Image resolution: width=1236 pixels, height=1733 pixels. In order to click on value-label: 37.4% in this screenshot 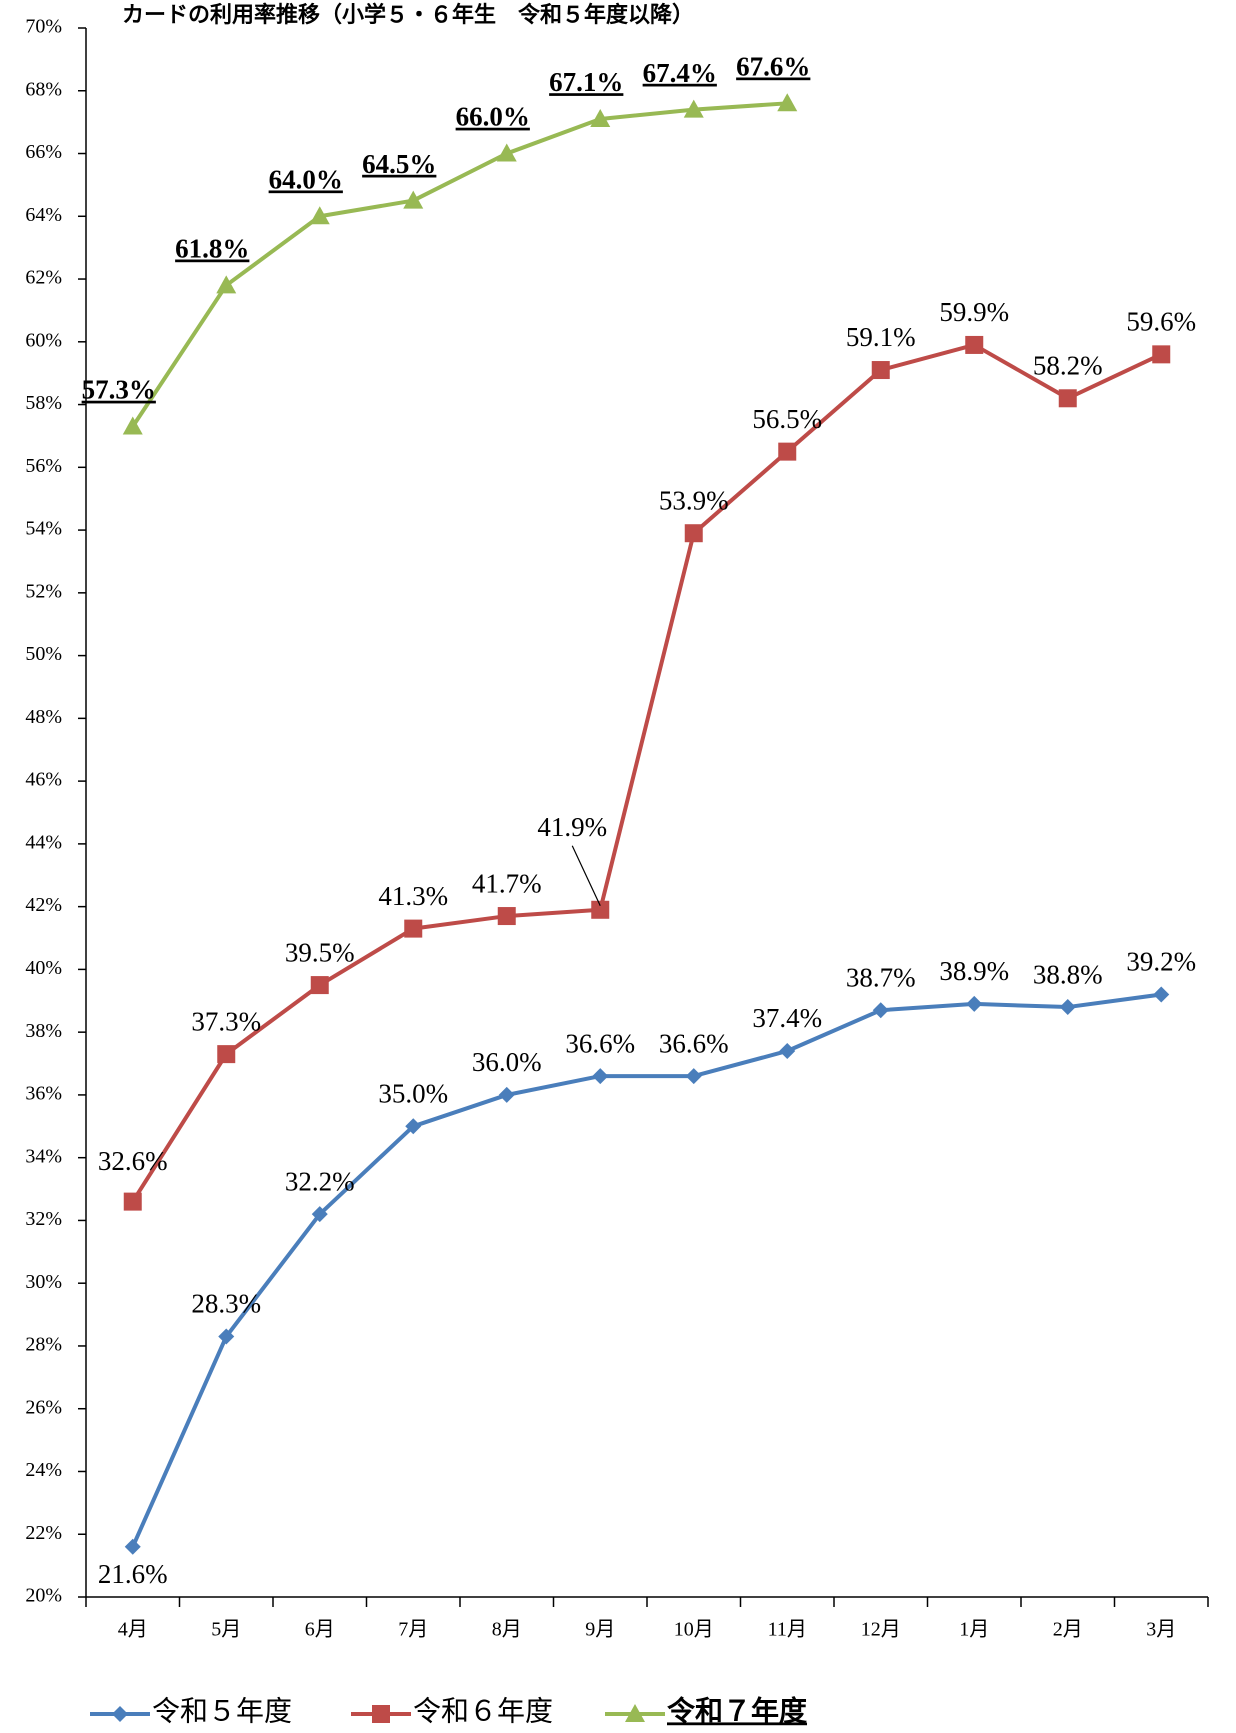, I will do `click(787, 1018)`.